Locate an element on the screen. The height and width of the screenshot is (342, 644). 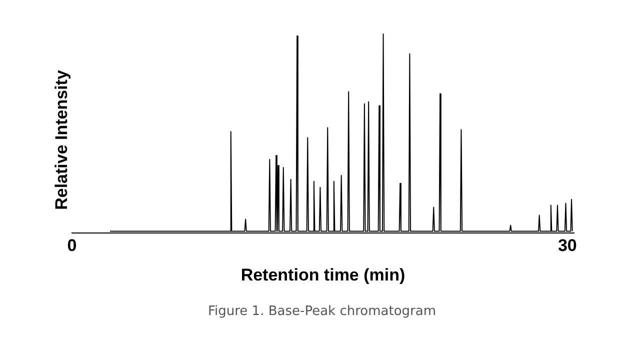
y-axis-title: Relative Intensity is located at coordinates (62, 140).